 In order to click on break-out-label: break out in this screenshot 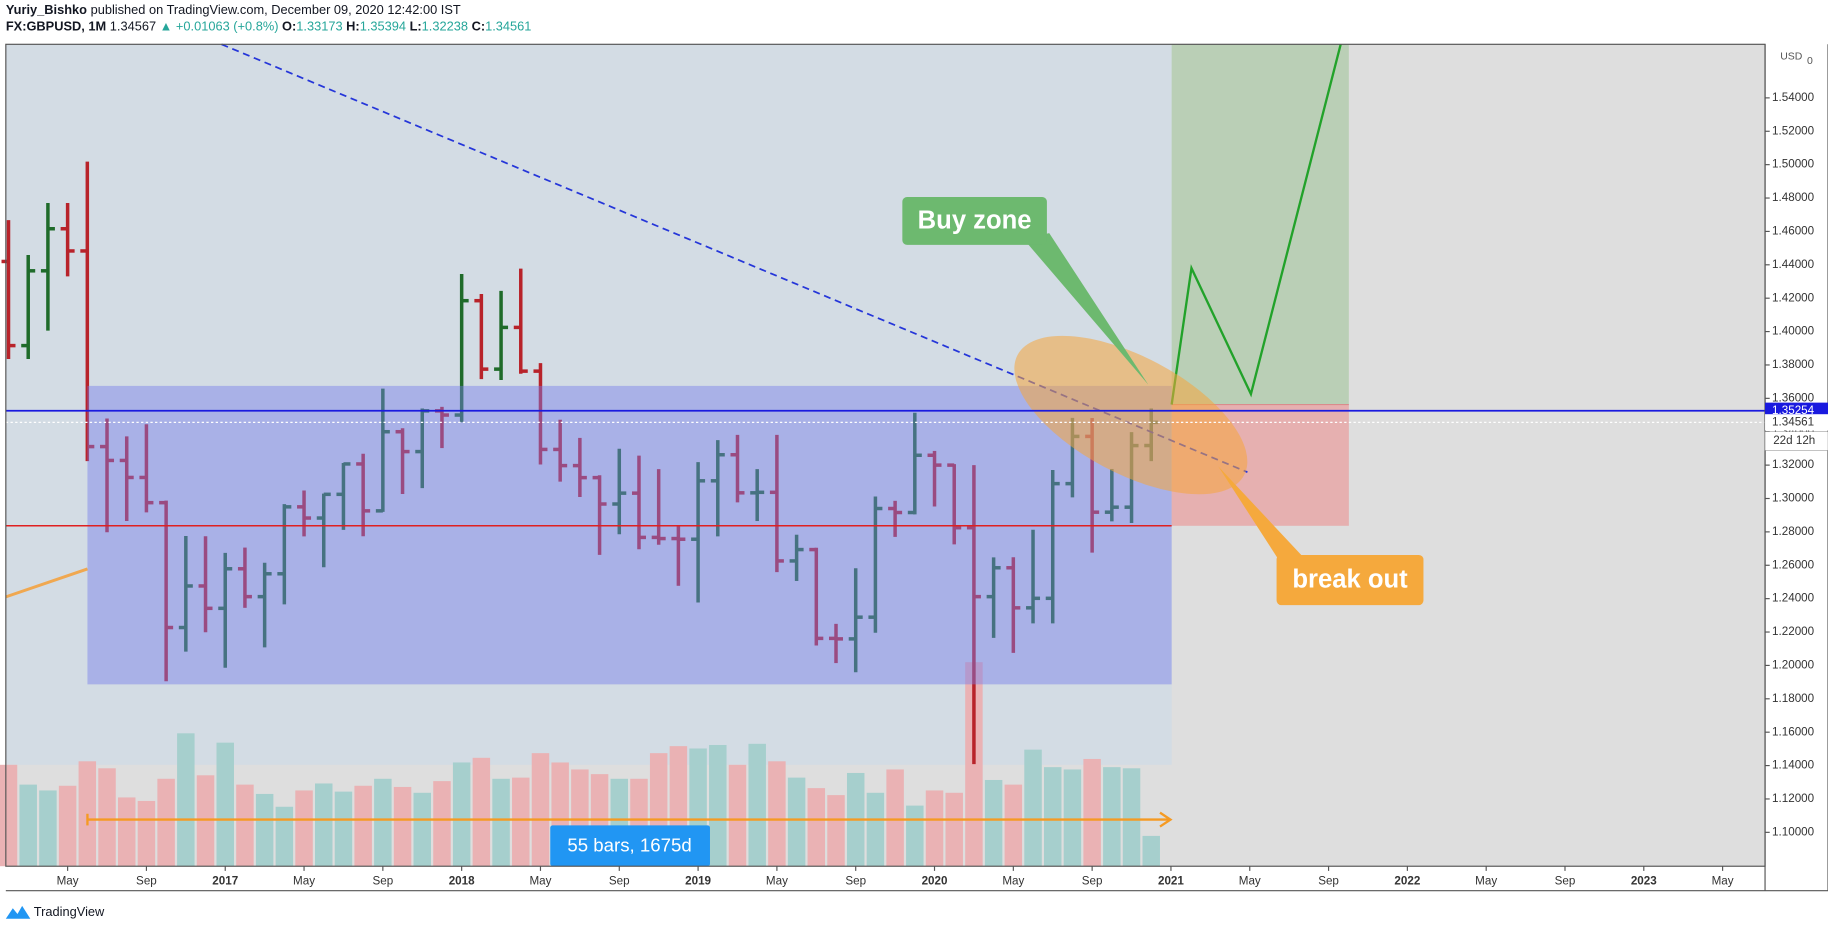, I will do `click(1350, 579)`.